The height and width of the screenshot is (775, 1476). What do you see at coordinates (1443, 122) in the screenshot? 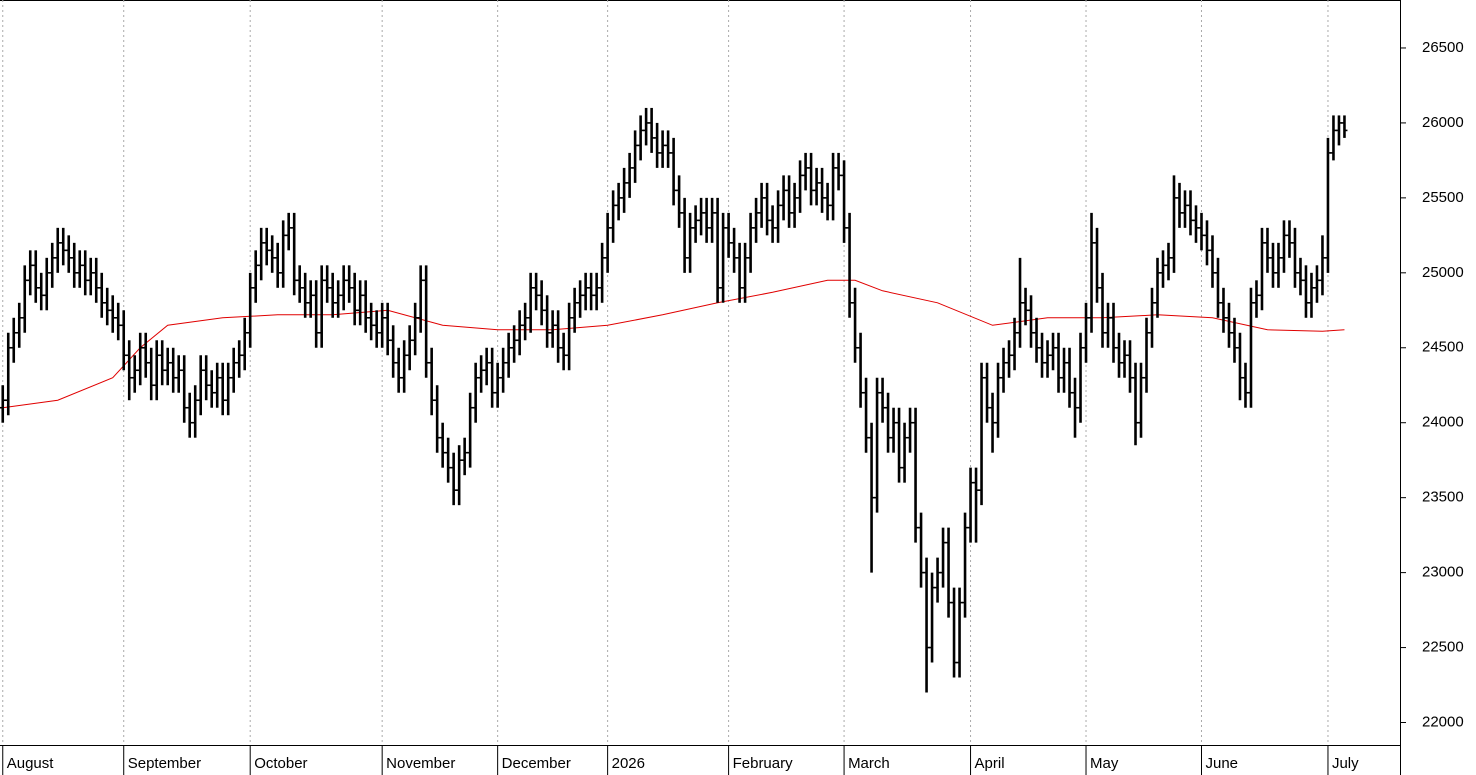
I see `y-tick-label: 26000` at bounding box center [1443, 122].